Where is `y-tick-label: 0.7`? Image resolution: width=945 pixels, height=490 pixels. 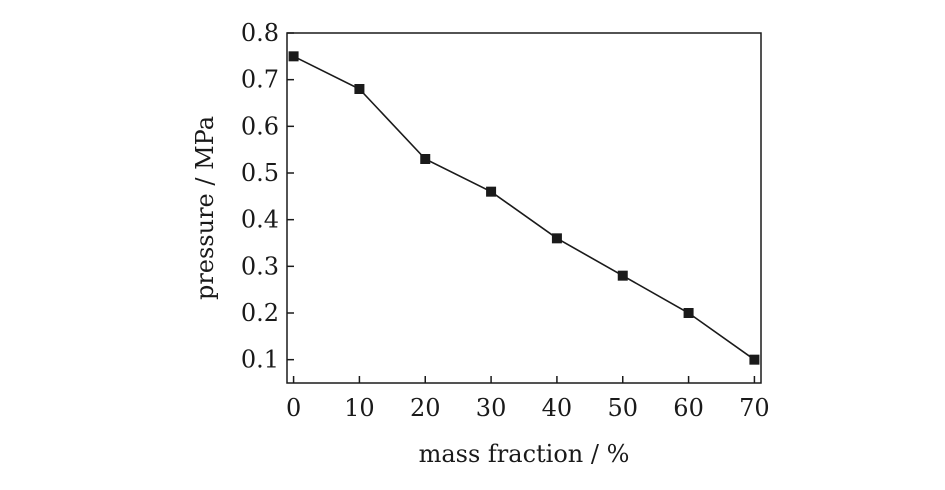 y-tick-label: 0.7 is located at coordinates (260, 80).